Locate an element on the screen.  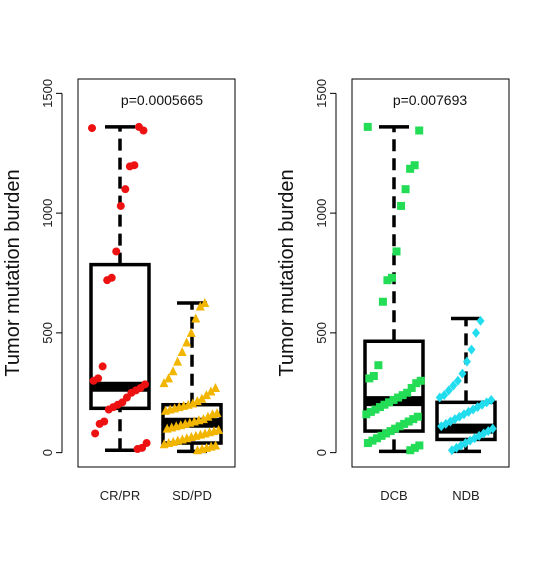
y-axis-right: 0 500 1000 1500 is located at coordinates (325, 267).